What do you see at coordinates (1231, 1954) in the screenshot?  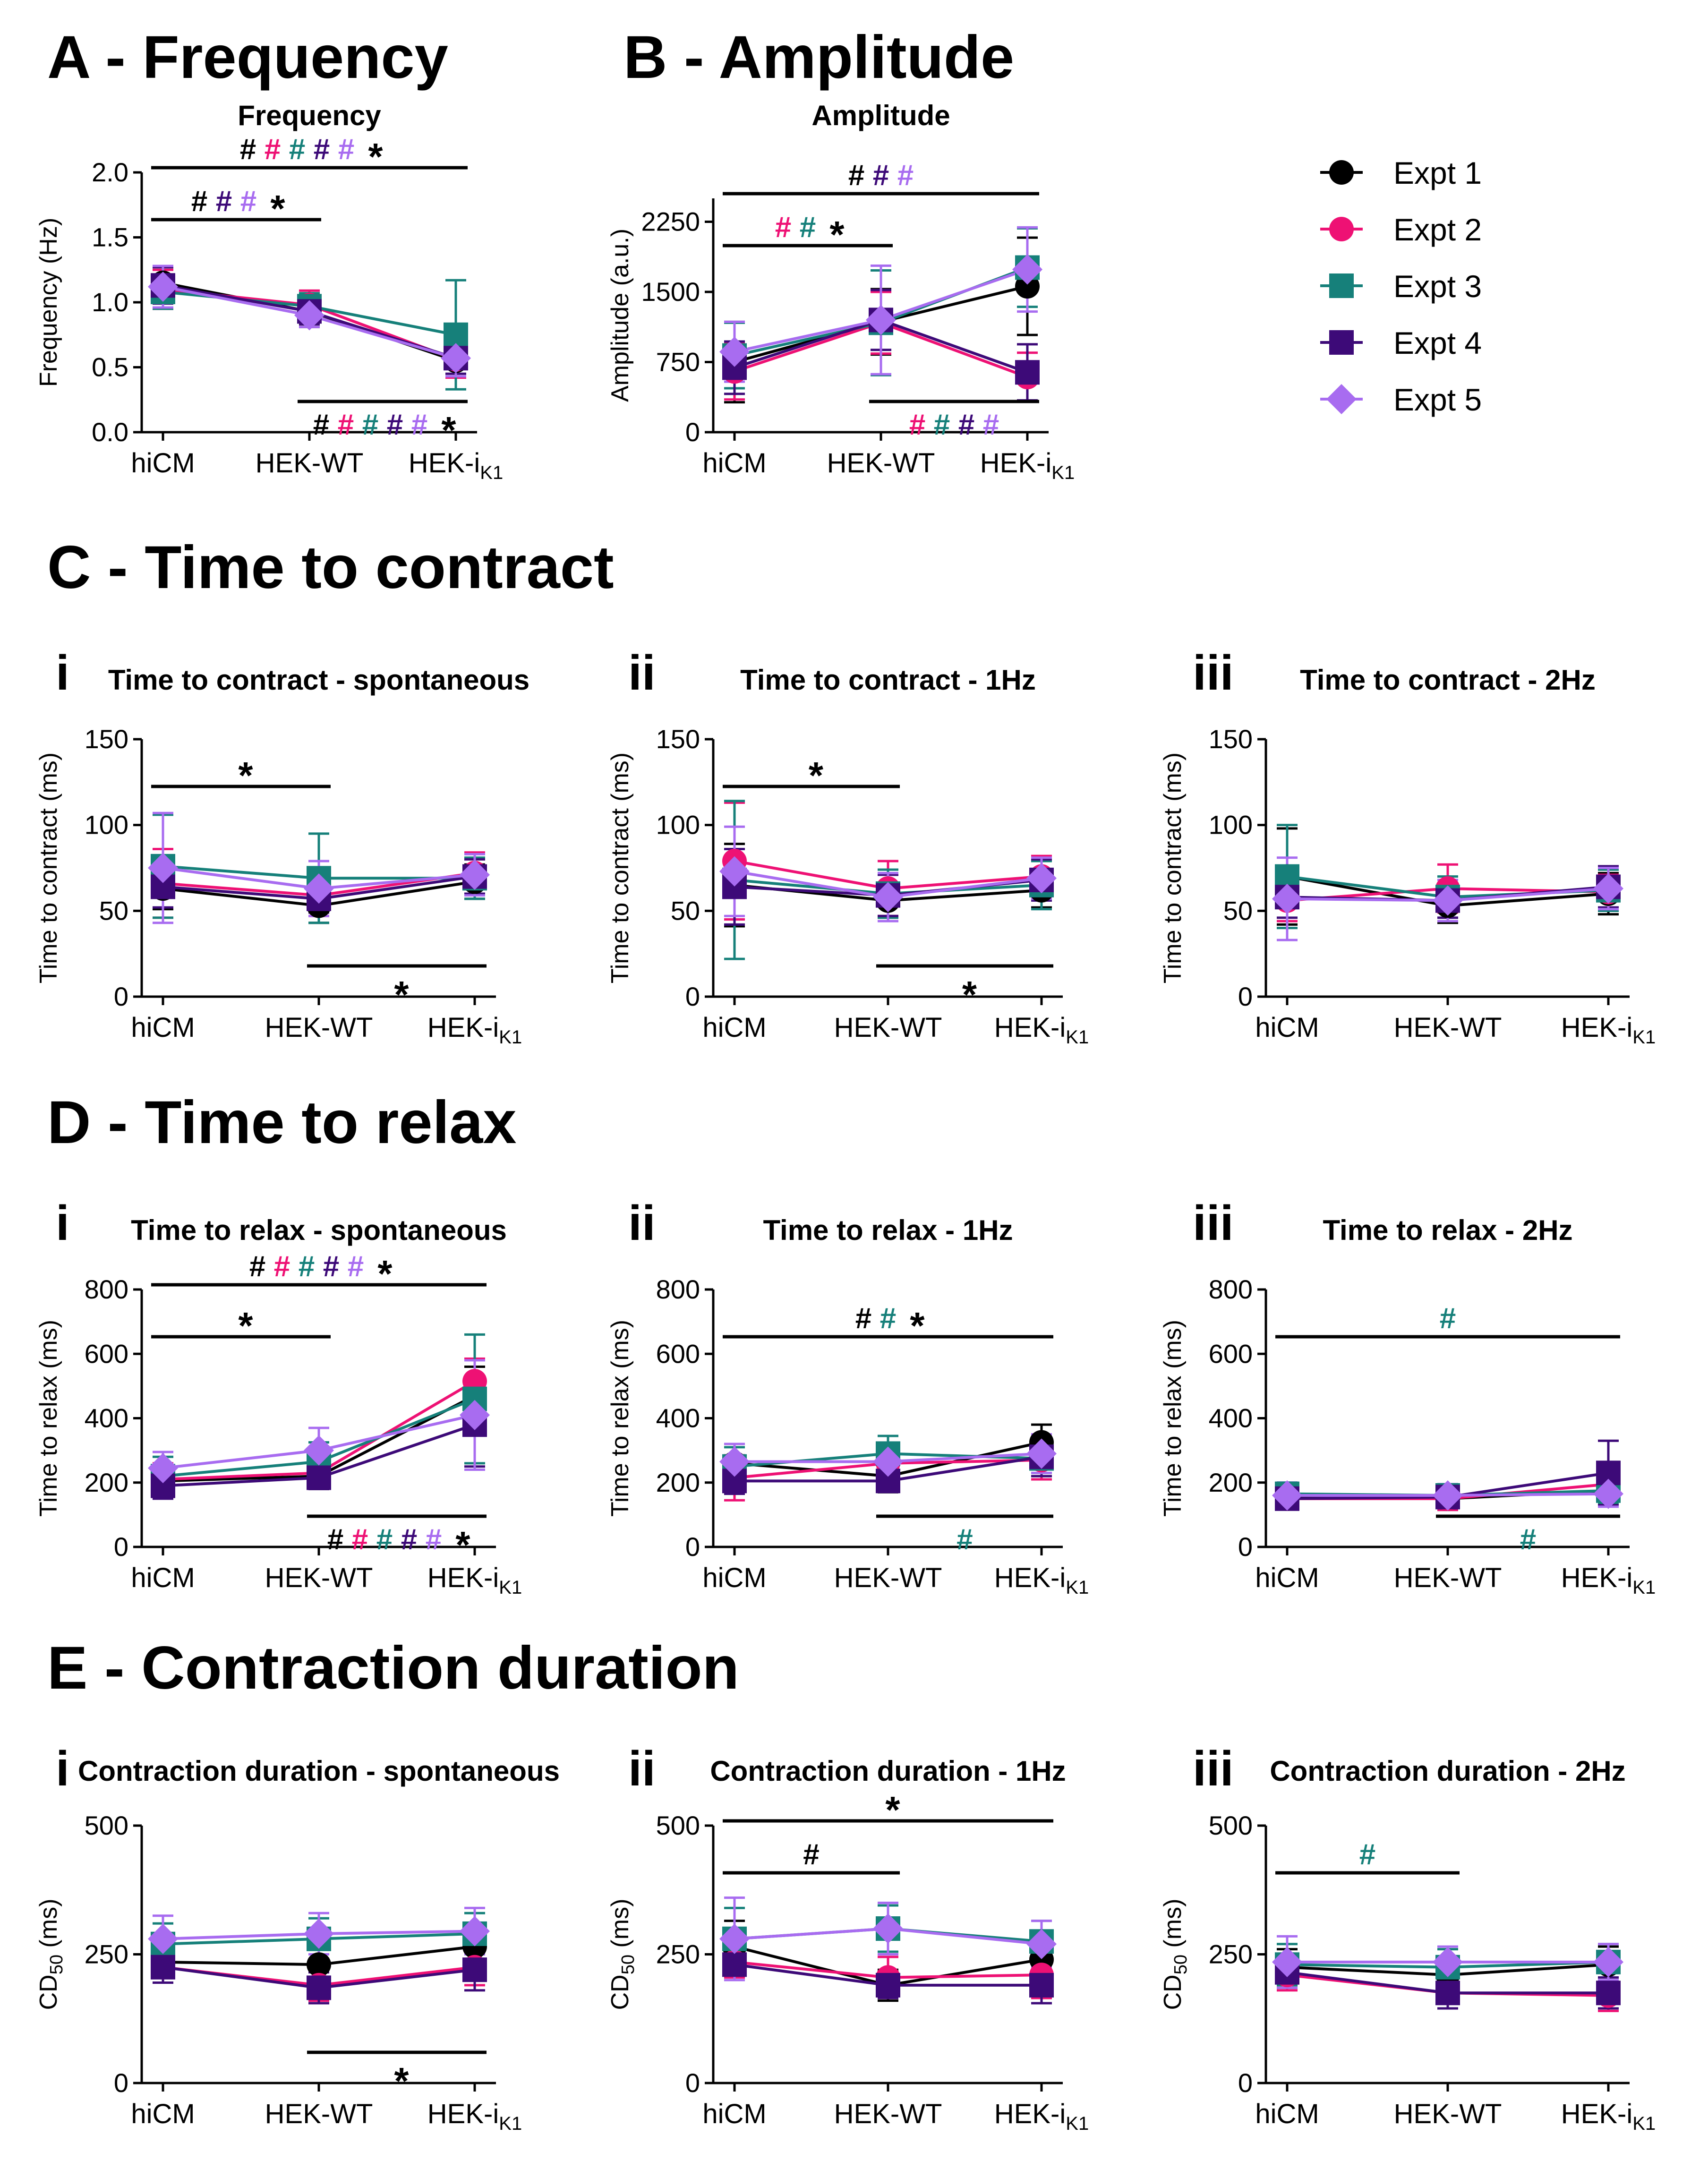 I see `y-tick-label: 250` at bounding box center [1231, 1954].